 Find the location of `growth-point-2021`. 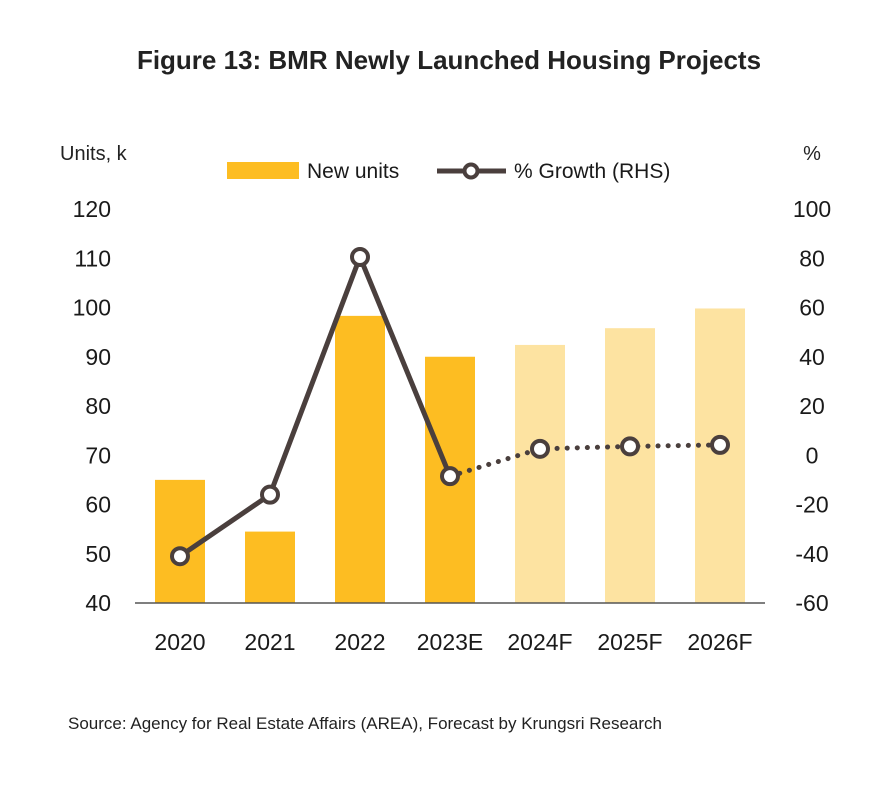

growth-point-2021 is located at coordinates (270, 494).